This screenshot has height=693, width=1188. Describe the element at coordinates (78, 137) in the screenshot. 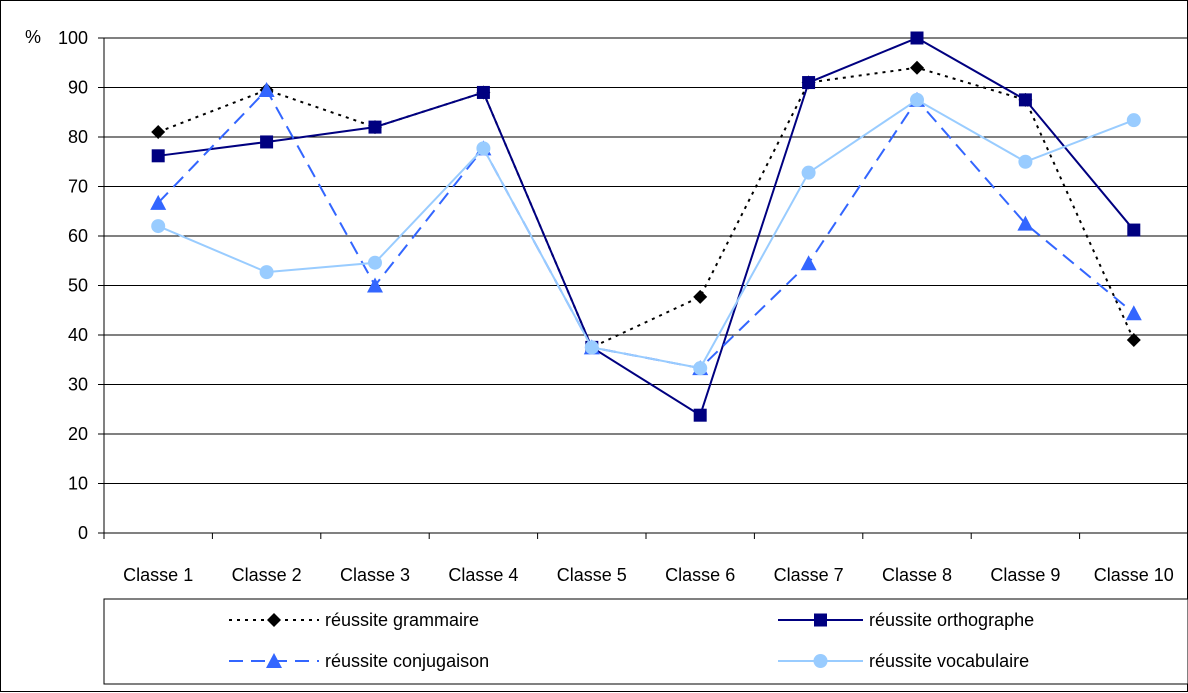

I see `y-tick-label: 80` at that location.